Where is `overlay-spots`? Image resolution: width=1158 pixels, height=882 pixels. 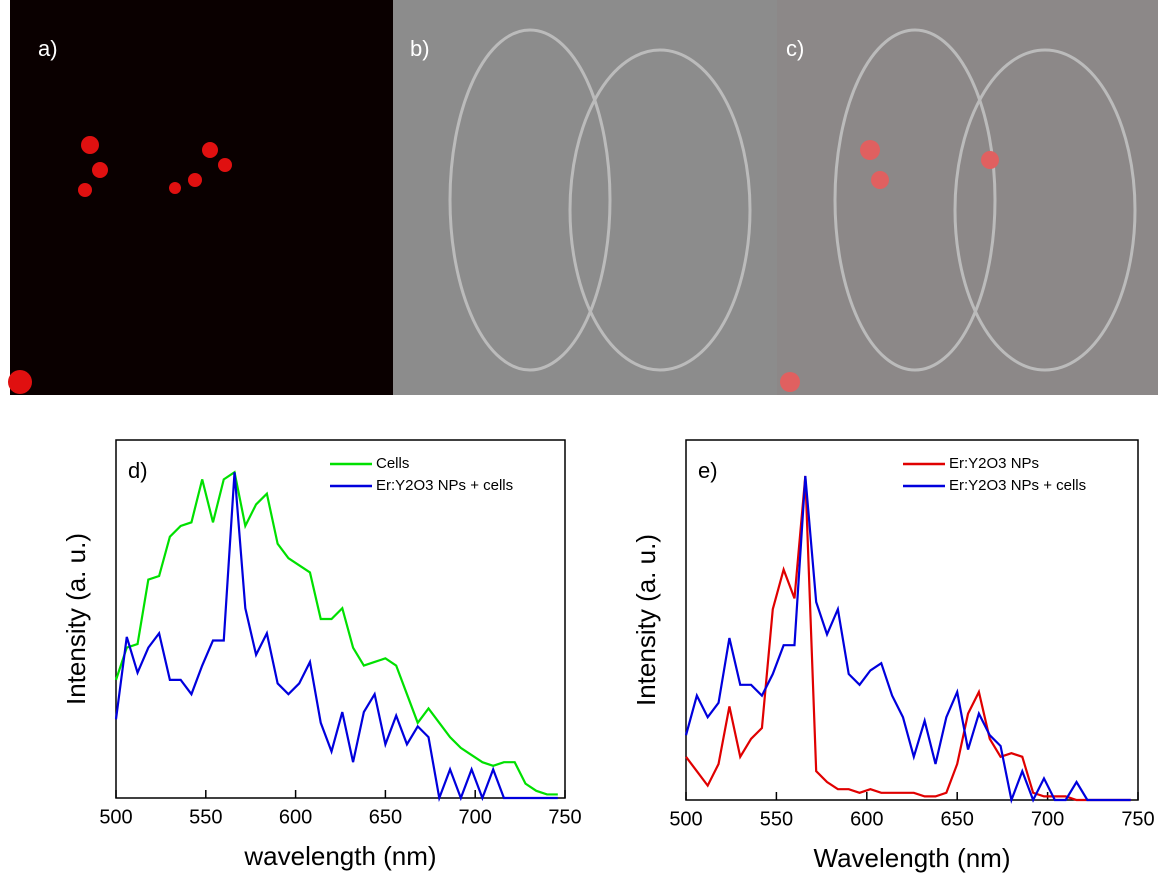 overlay-spots is located at coordinates (889, 266).